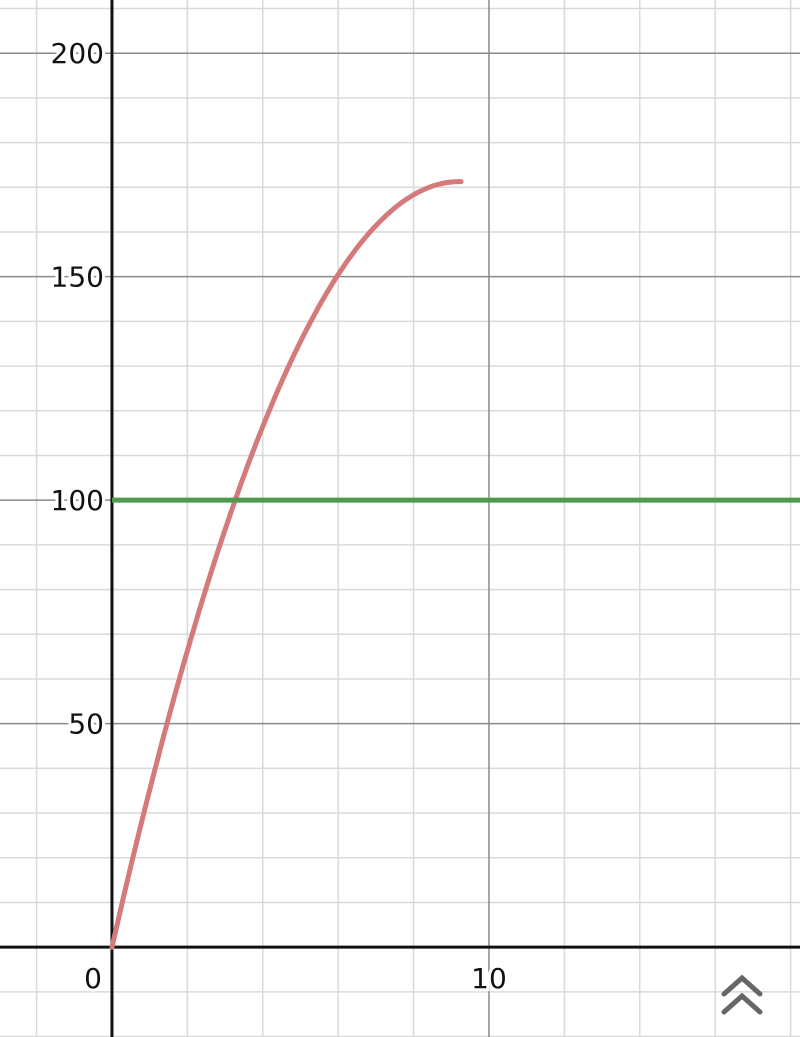  I want to click on double-chevron-up-icon, so click(742, 994).